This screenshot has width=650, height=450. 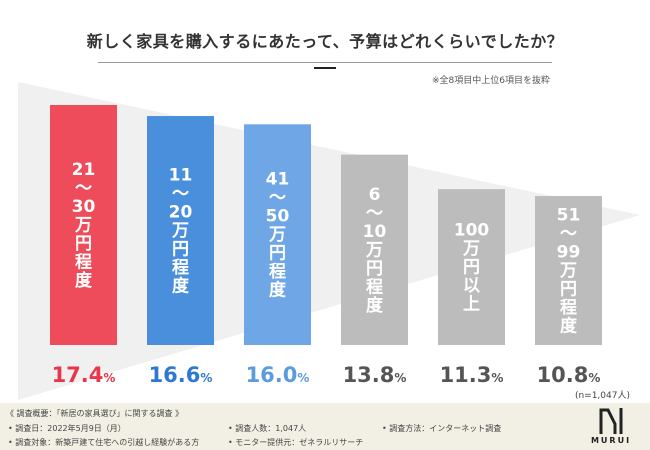 I want to click on bar-label-5: 100 万円以上, so click(x=472, y=268).